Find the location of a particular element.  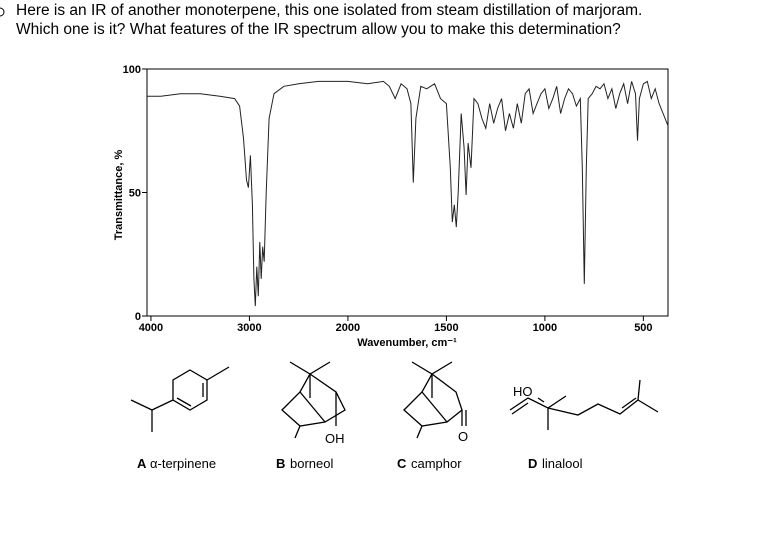

structures is located at coordinates (394, 400).